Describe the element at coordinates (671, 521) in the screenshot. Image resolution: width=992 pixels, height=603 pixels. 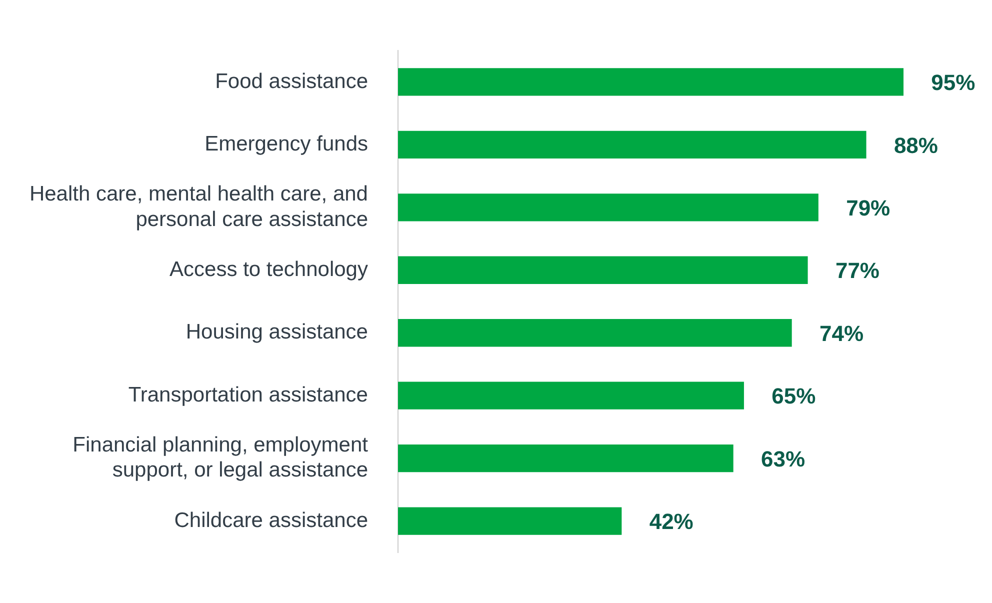
I see `data-label: 42%` at that location.